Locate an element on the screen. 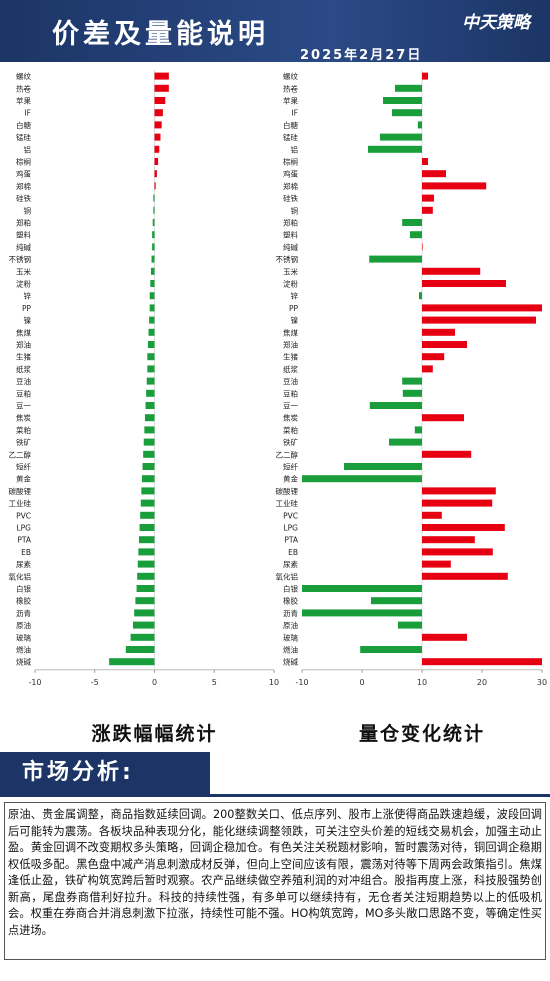 This screenshot has height=981, width=550. category-label: 白银 is located at coordinates (23, 589).